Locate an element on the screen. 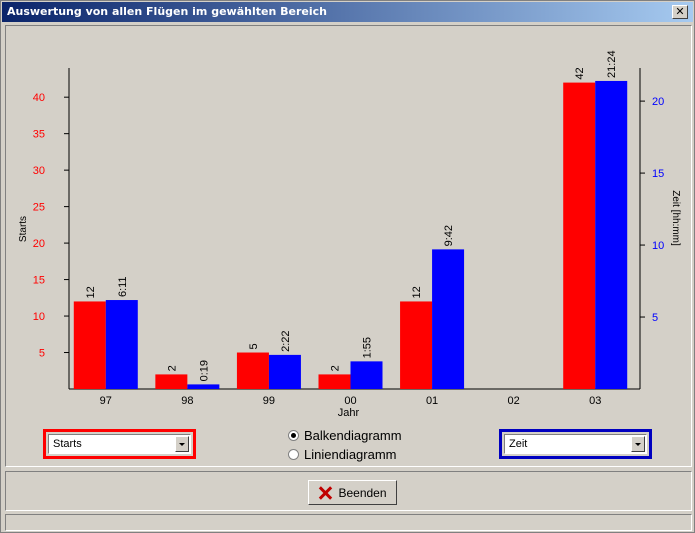 This screenshot has width=695, height=533. left-axis-title: Starts is located at coordinates (23, 229).